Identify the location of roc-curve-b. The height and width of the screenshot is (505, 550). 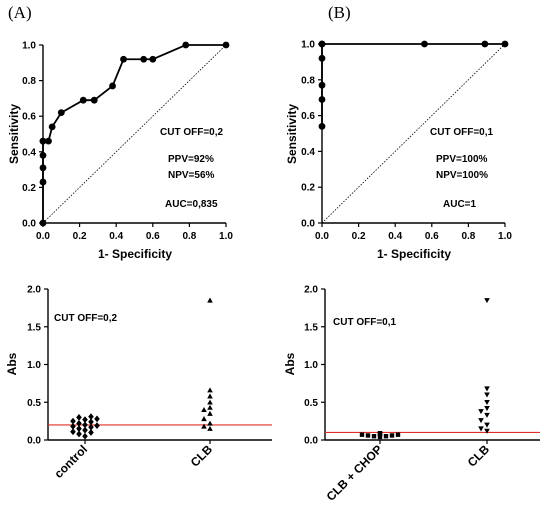
(413, 85).